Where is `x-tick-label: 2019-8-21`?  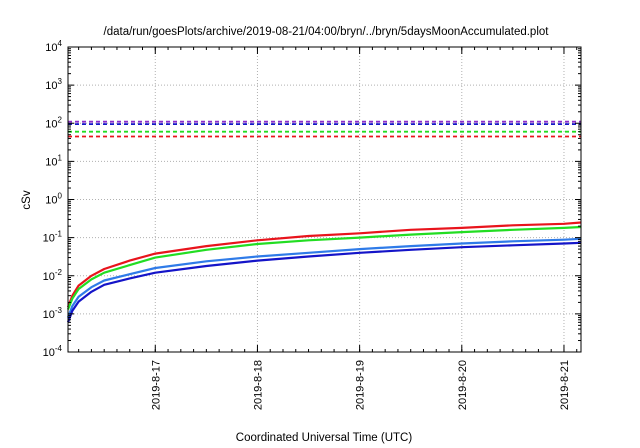
x-tick-label: 2019-8-21 is located at coordinates (565, 385).